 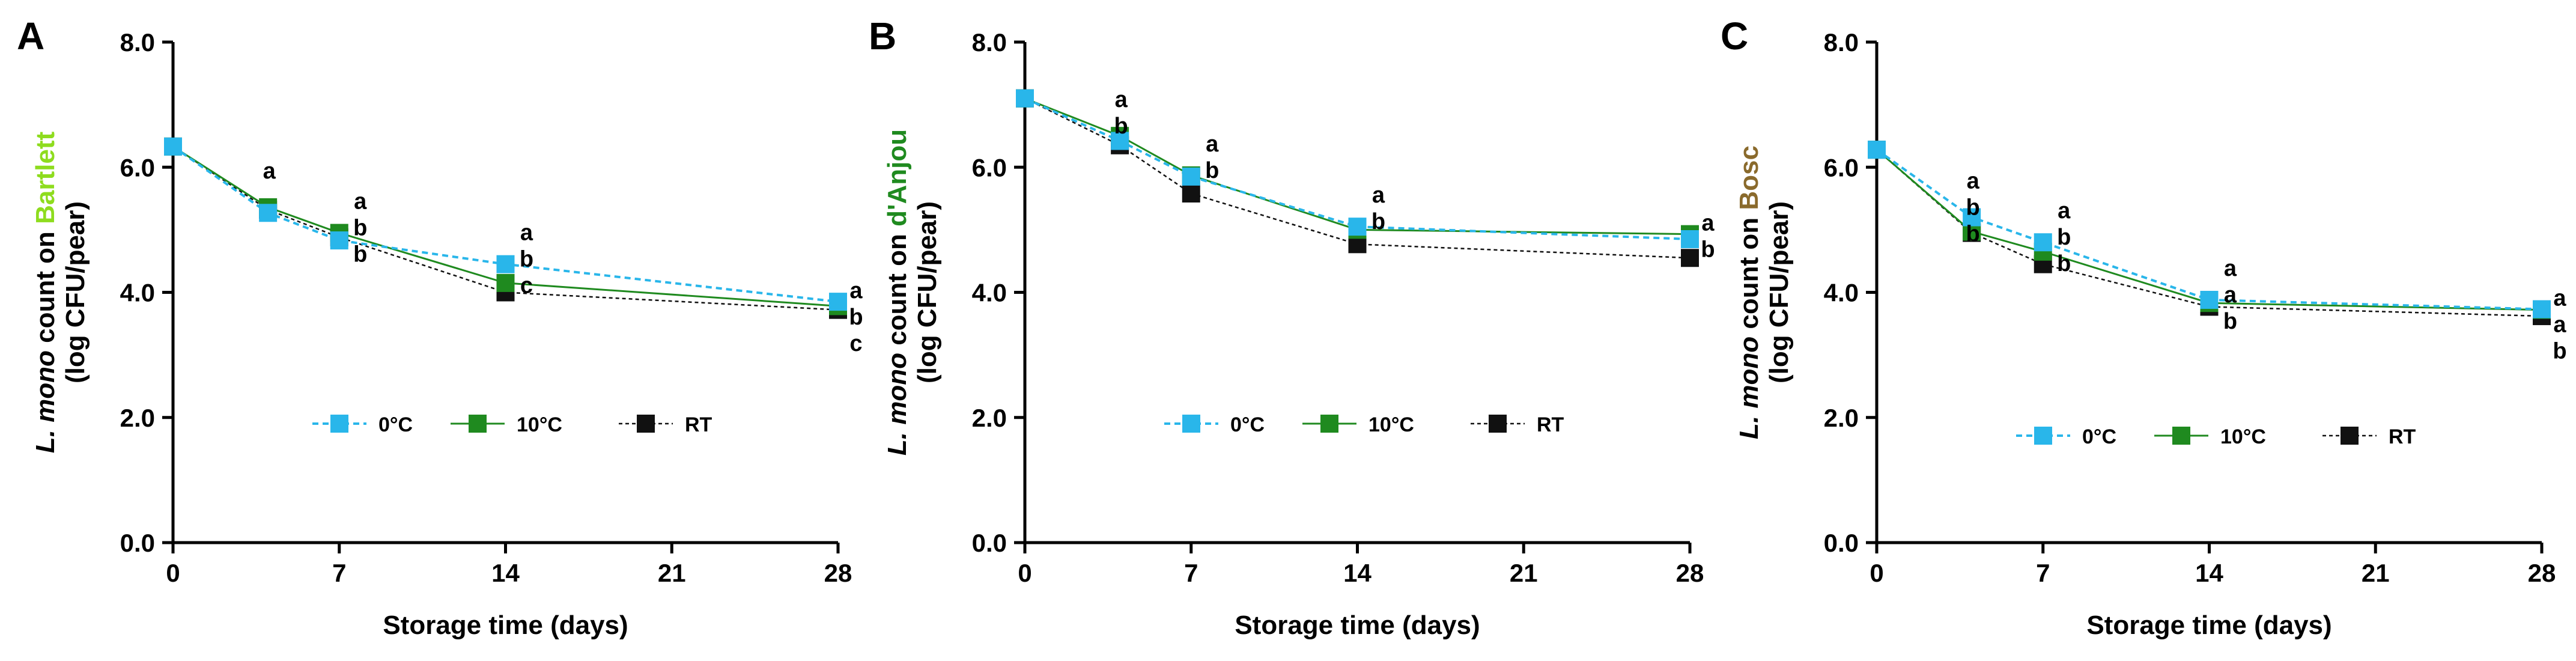 What do you see at coordinates (45, 293) in the screenshot?
I see `y-axis-title: L. mono count on Bartlett` at bounding box center [45, 293].